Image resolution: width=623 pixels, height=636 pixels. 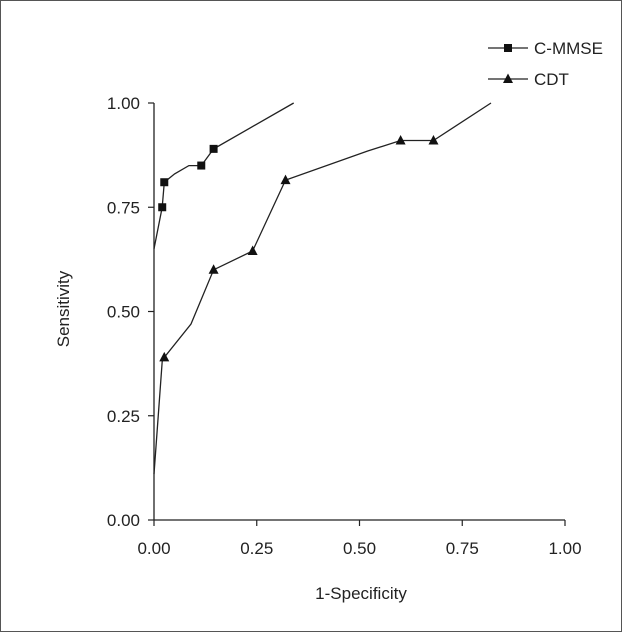 I want to click on x-ticks: 0.00 0.25 0.50 0.75 1.00, so click(x=359, y=539).